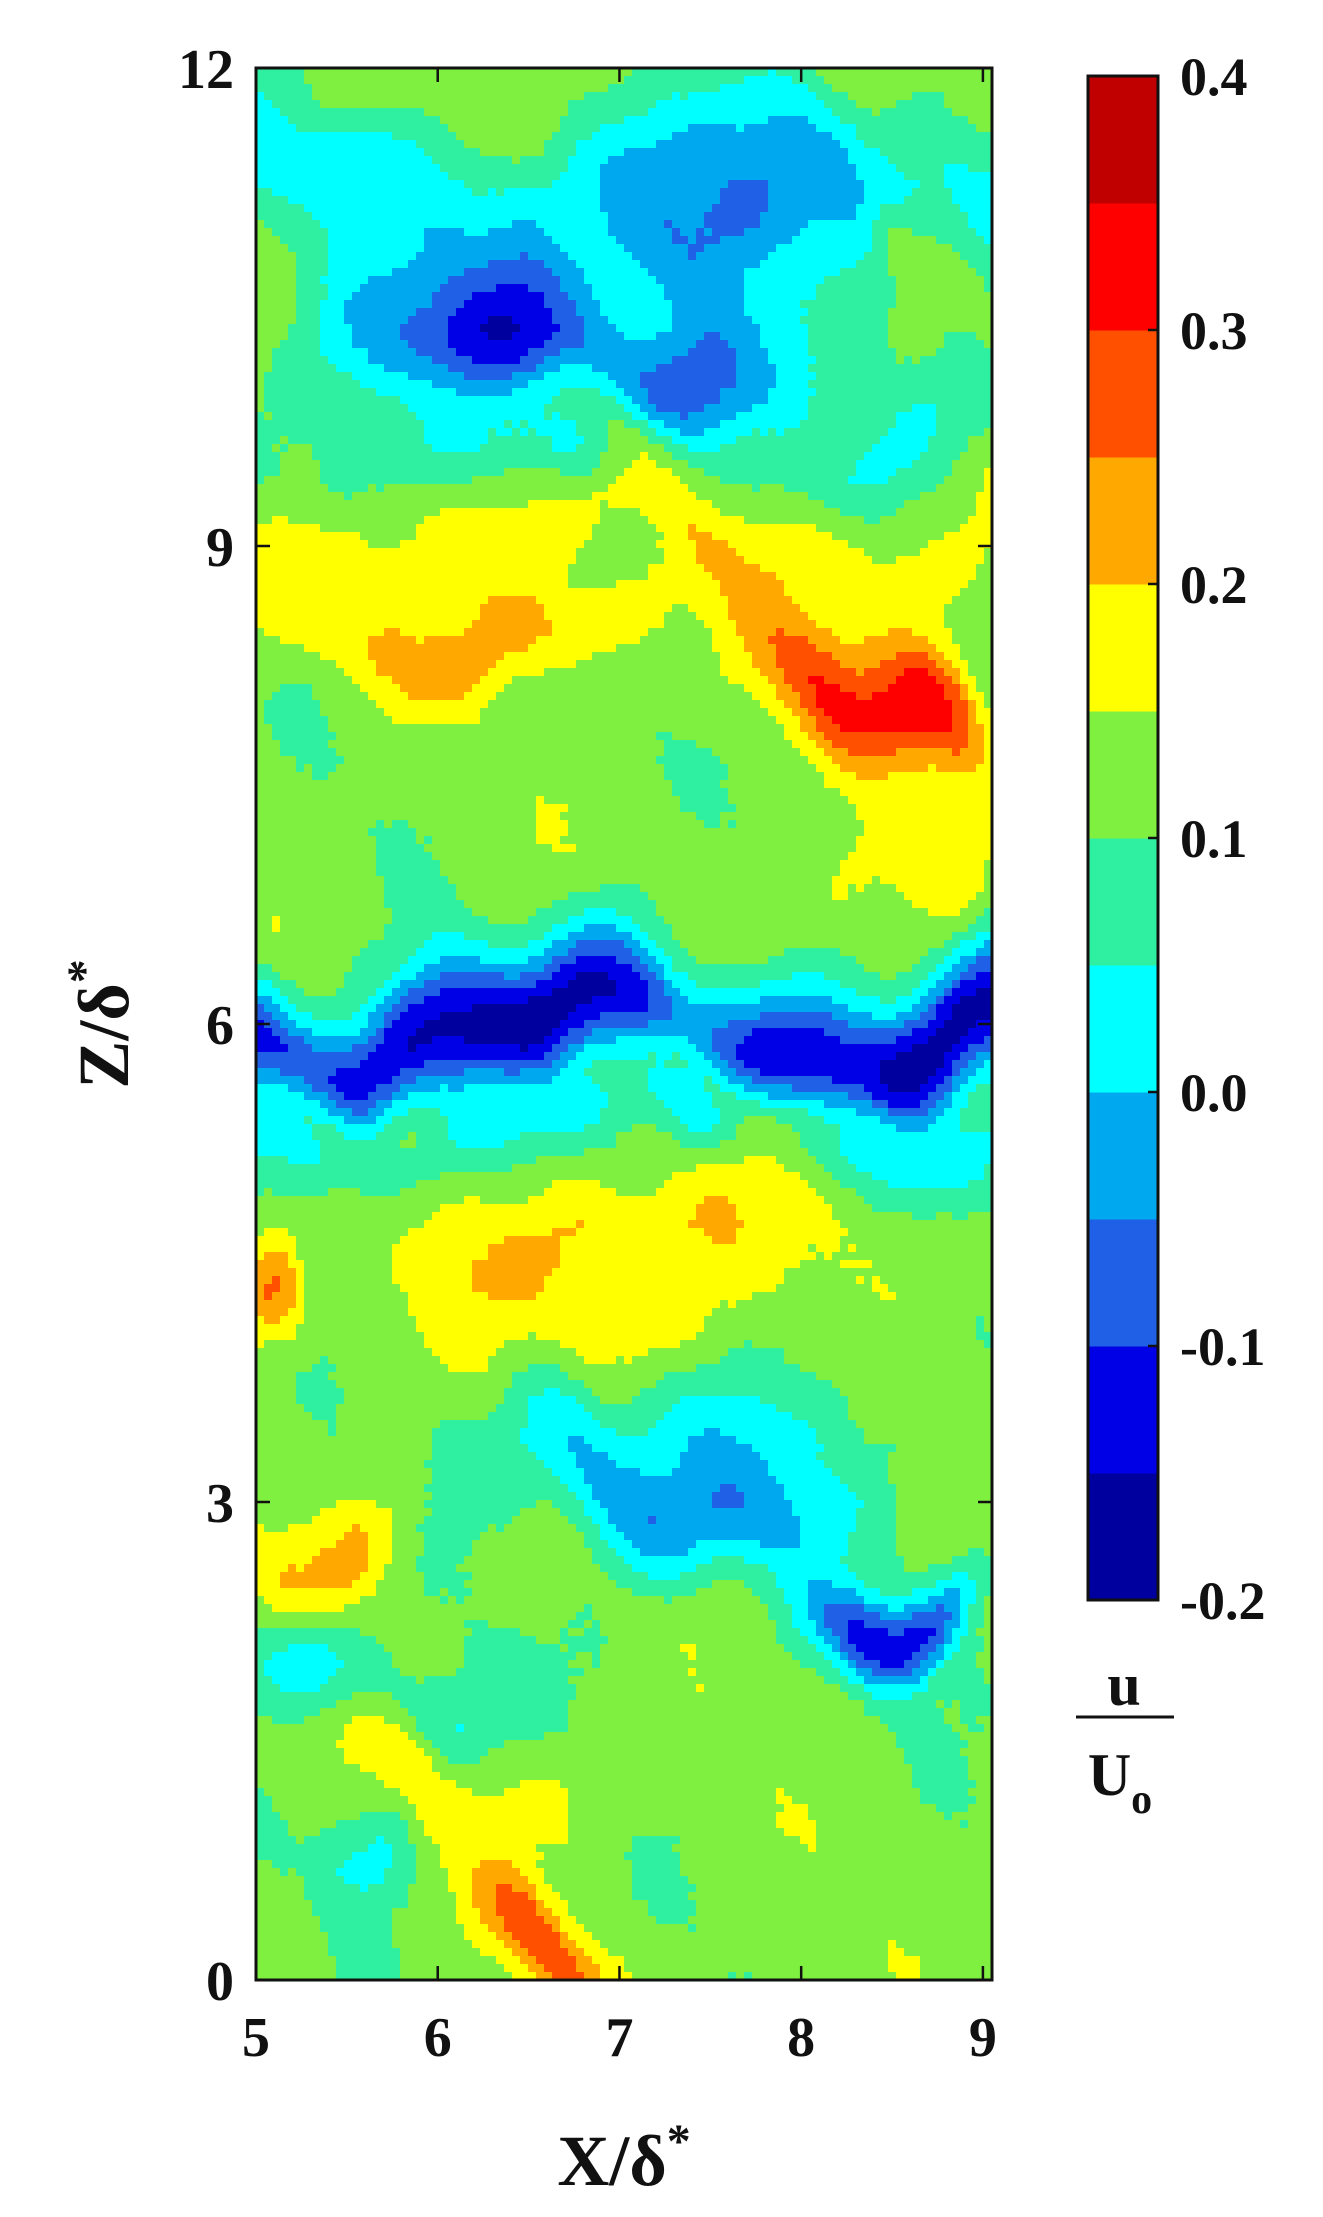 This screenshot has width=1323, height=2217. Describe the element at coordinates (1214, 585) in the screenshot. I see `colorbar-tick-label: 0.2` at that location.